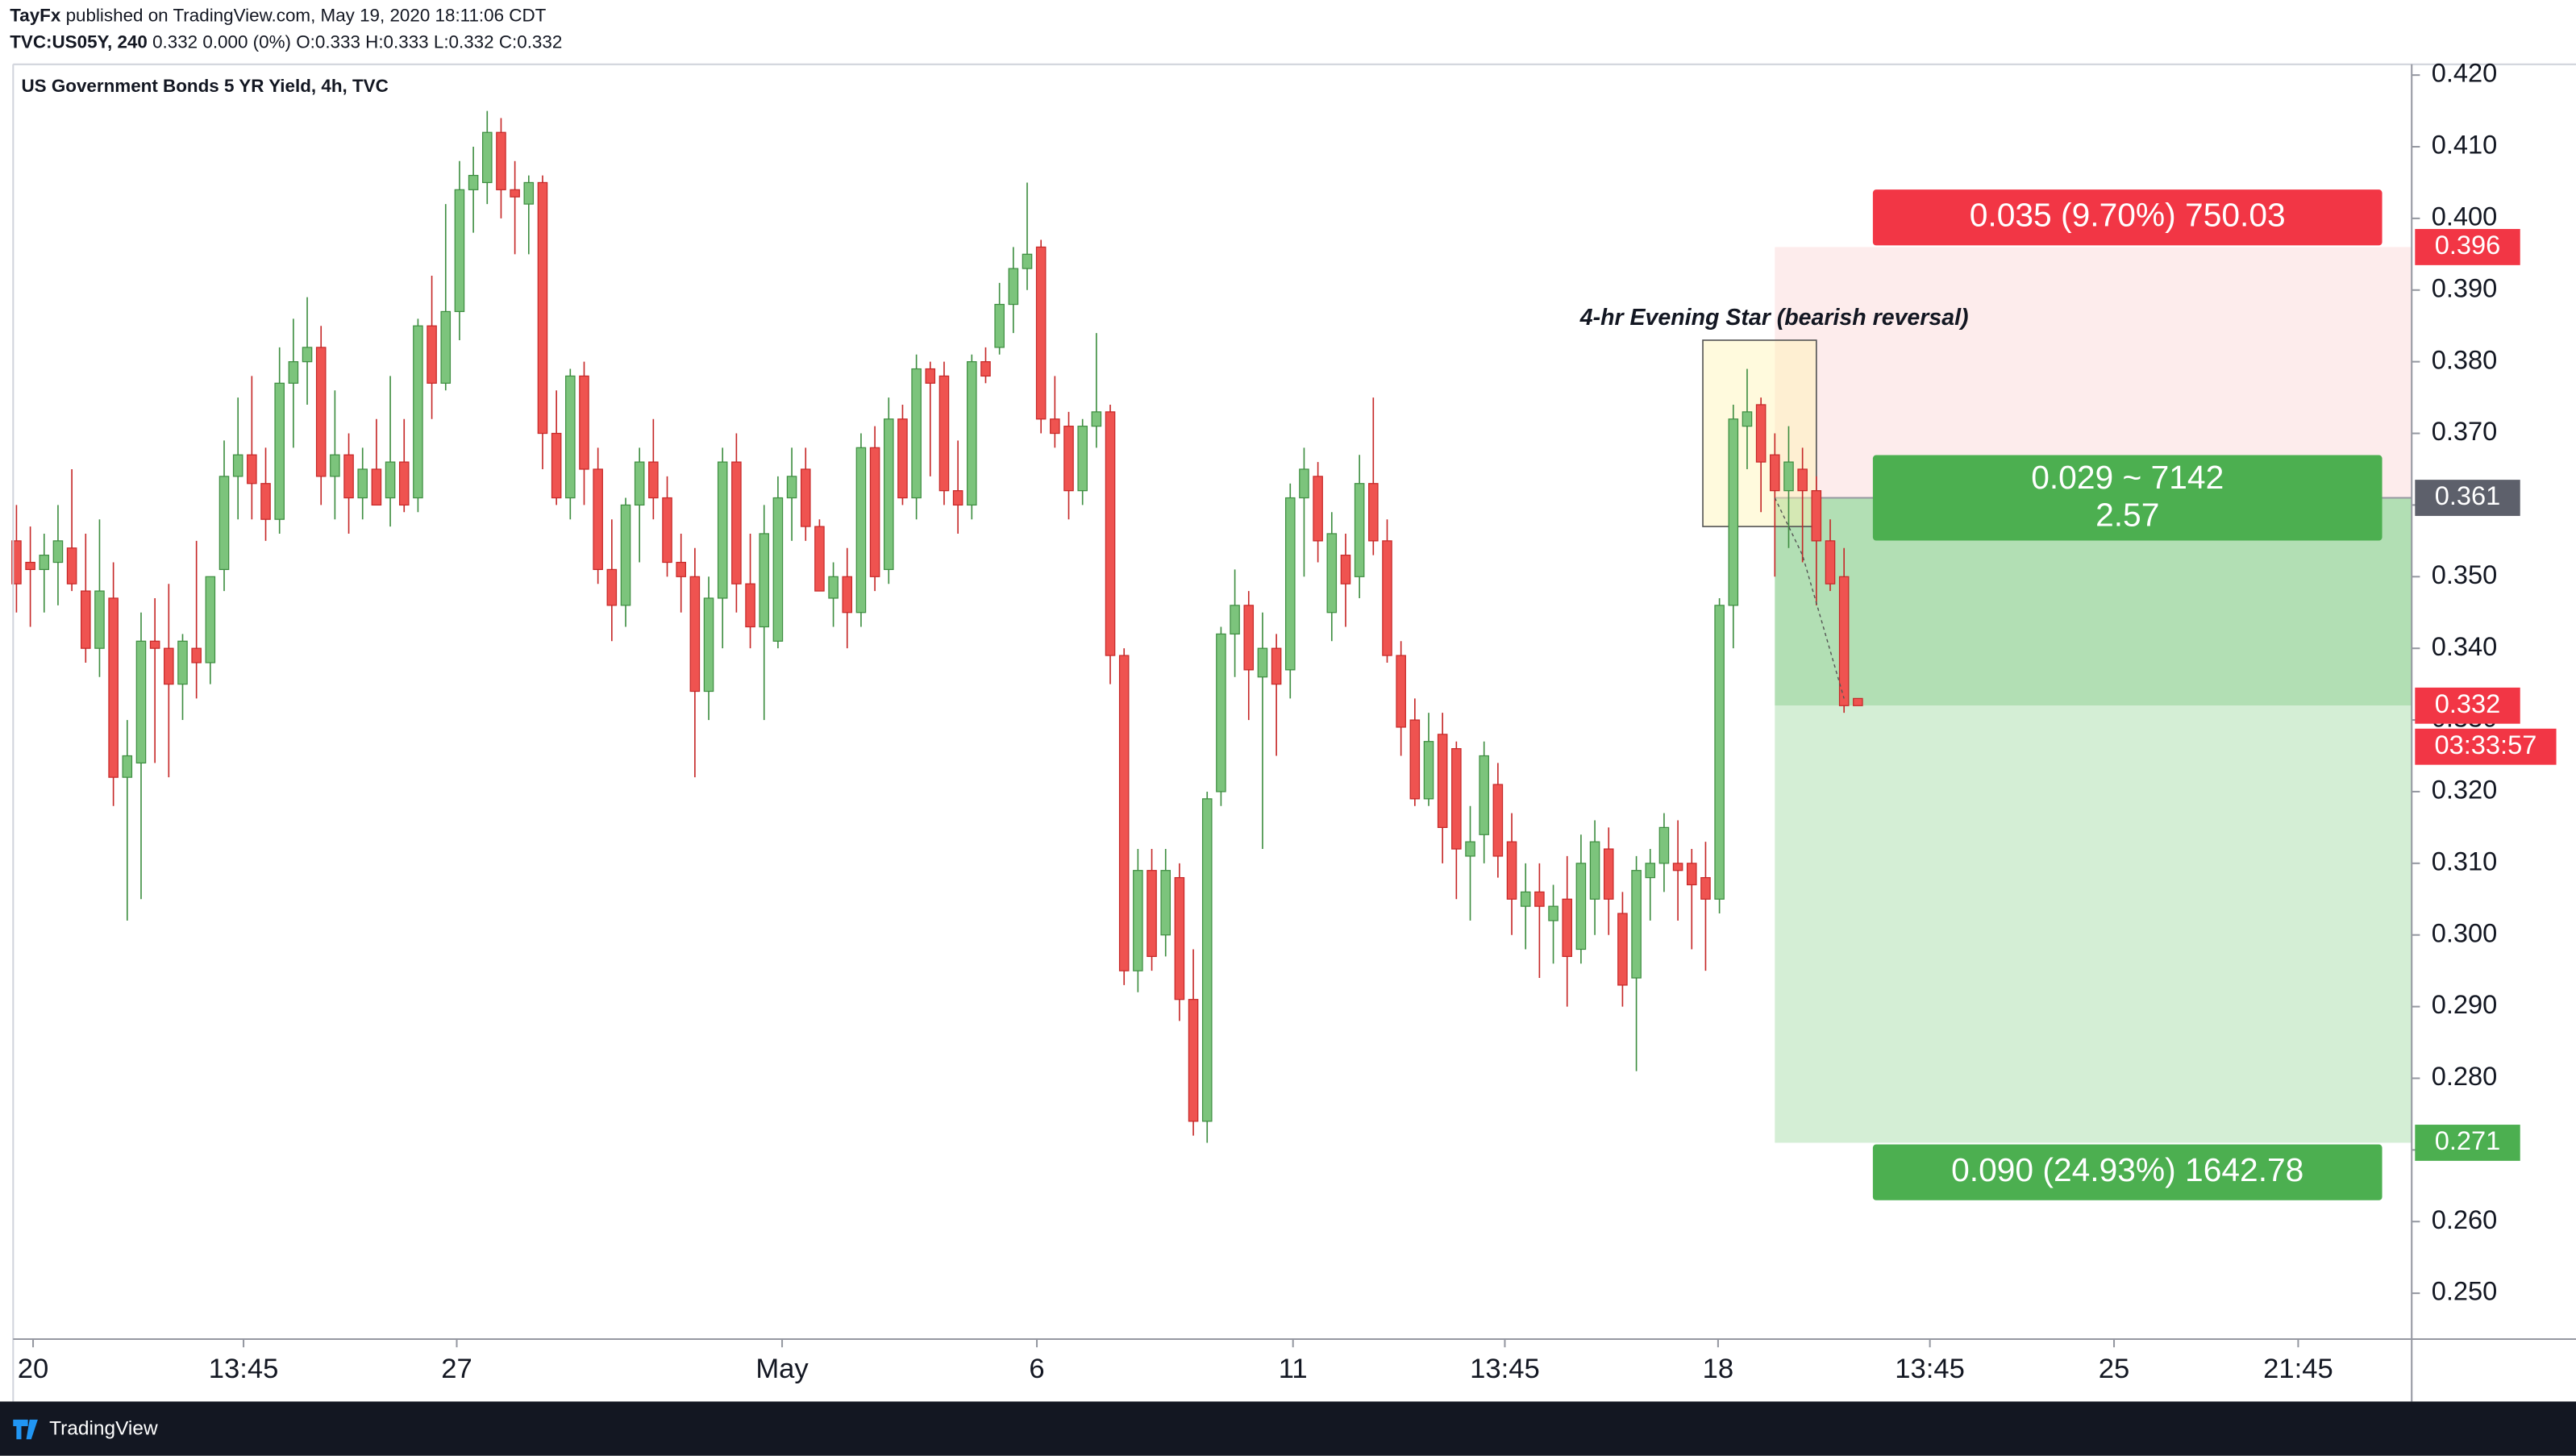 Image resolution: width=2576 pixels, height=1456 pixels. I want to click on target-tag-bg, so click(2468, 1143).